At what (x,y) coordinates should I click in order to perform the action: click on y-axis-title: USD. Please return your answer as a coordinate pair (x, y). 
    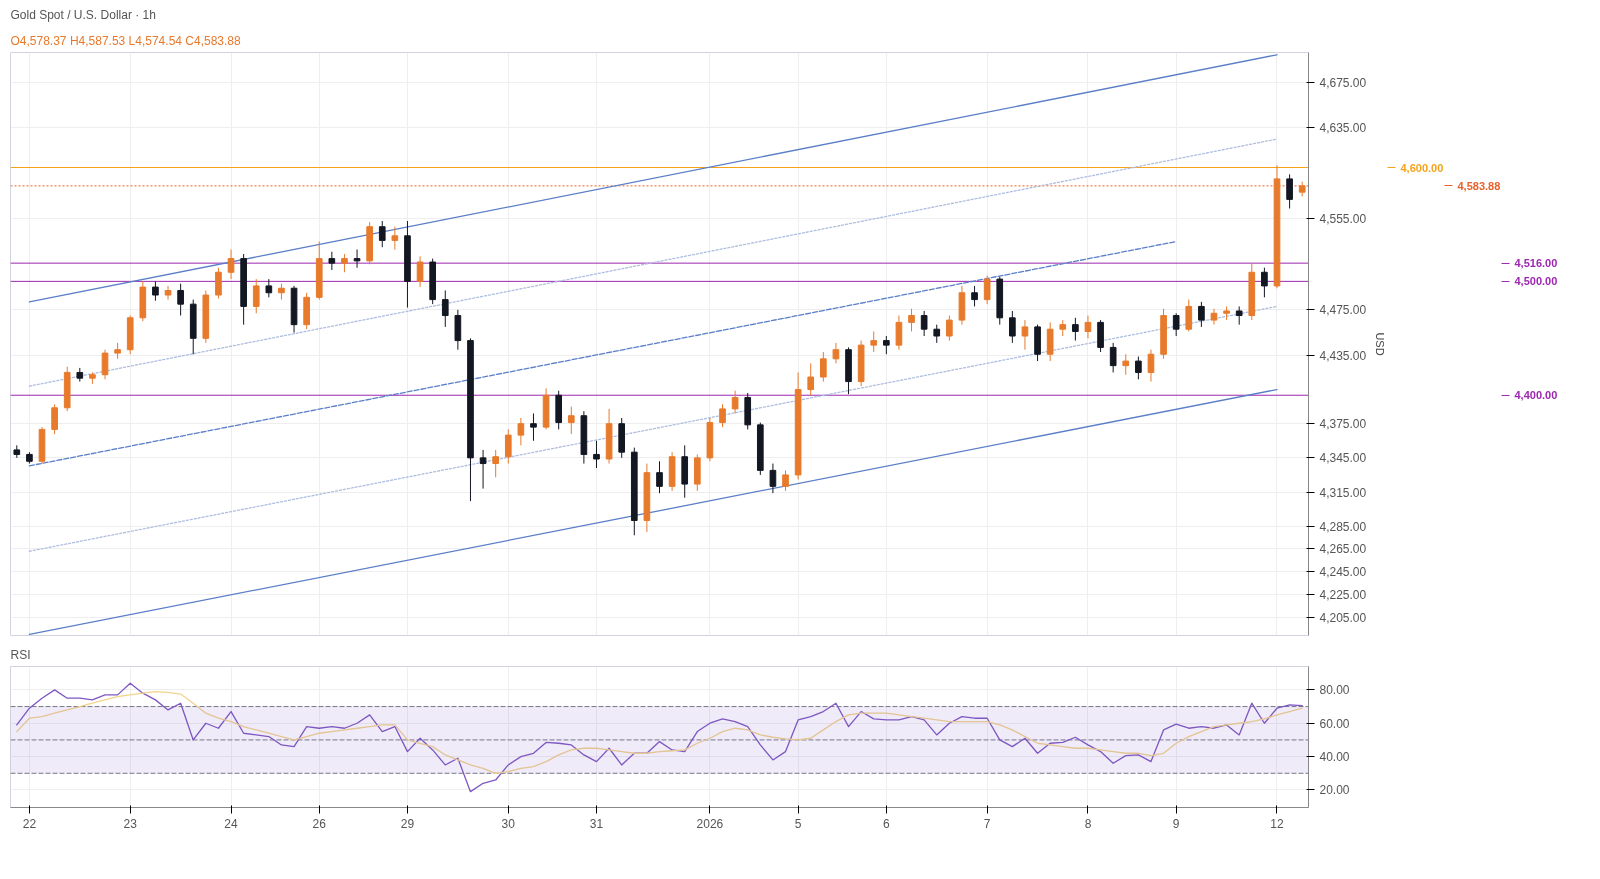
    Looking at the image, I should click on (1380, 344).